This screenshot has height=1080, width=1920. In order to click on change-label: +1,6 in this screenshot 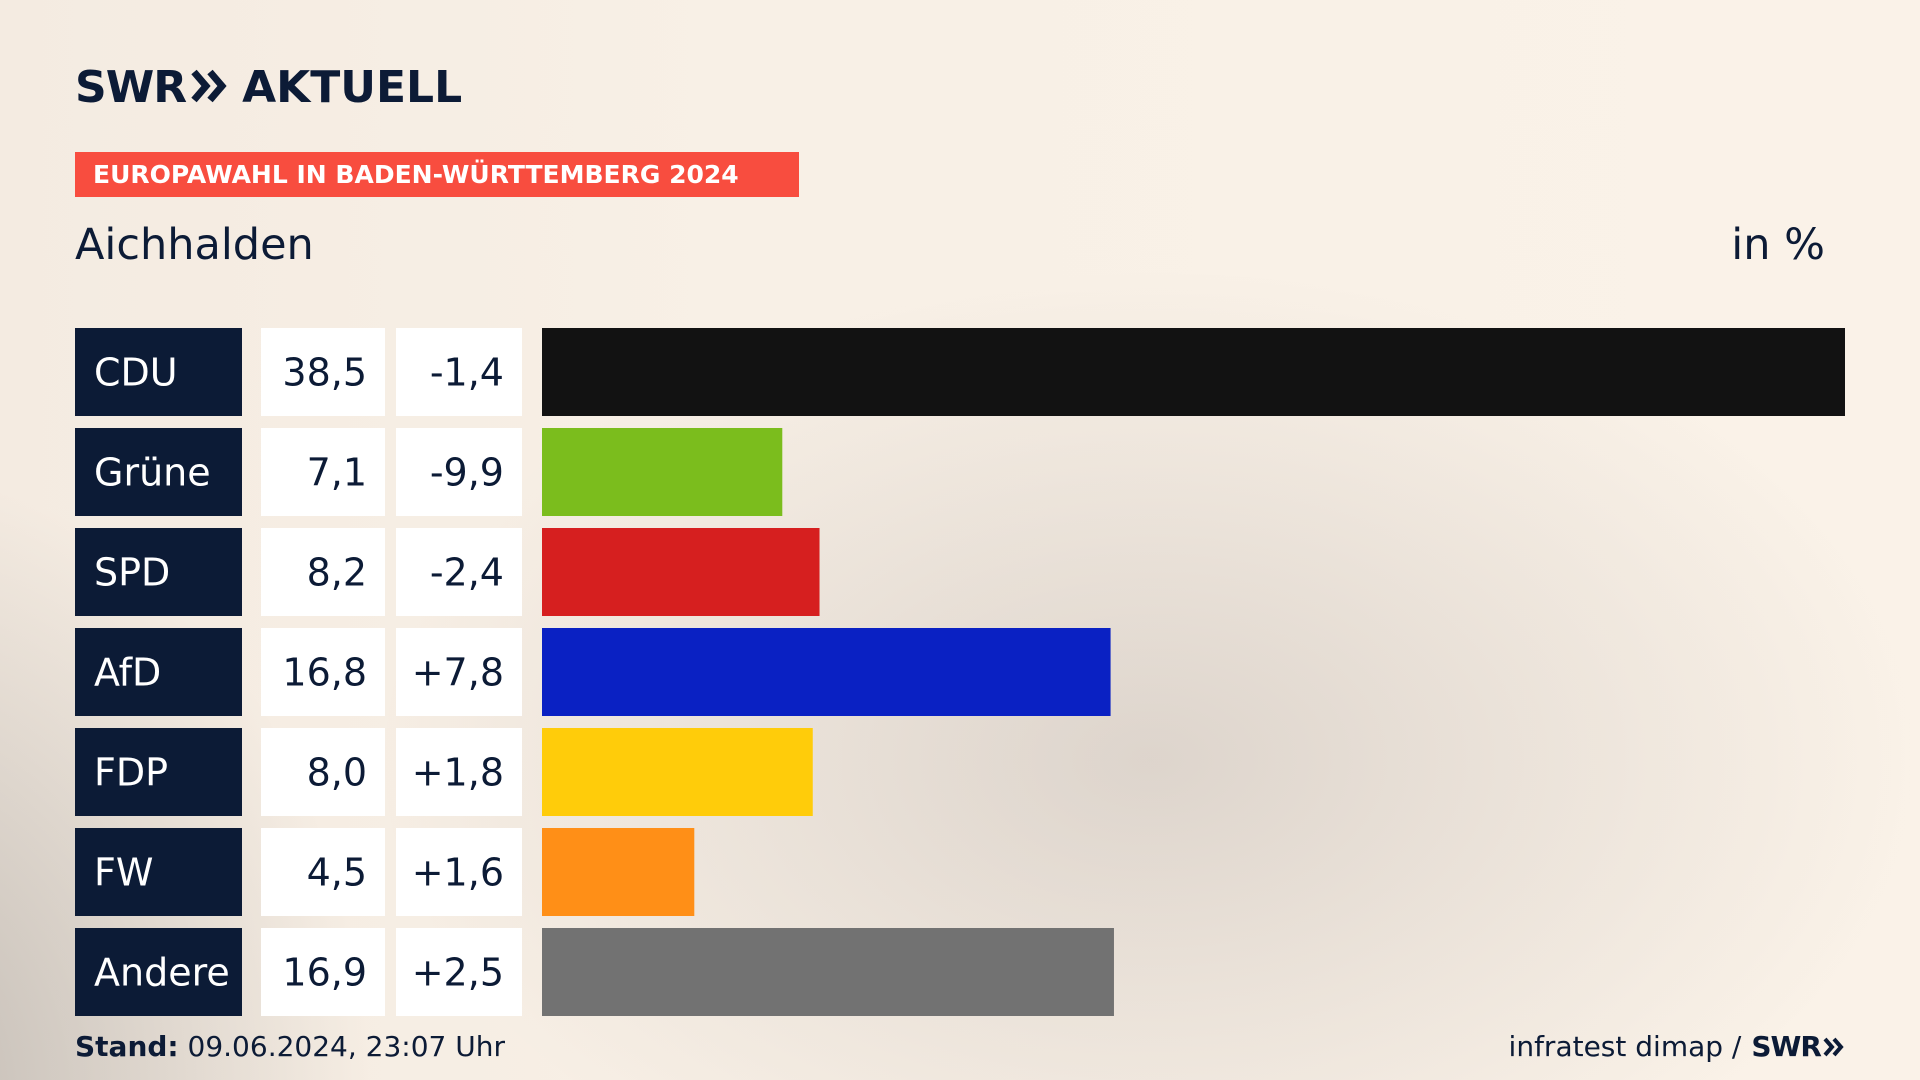, I will do `click(458, 873)`.